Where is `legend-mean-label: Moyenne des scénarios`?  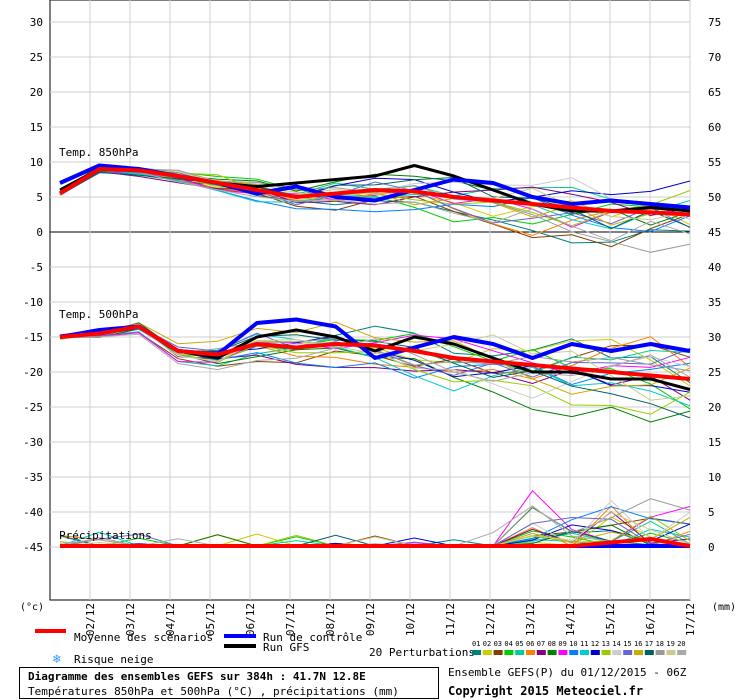
legend-mean-label: Moyenne des scénarios is located at coordinates (143, 637).